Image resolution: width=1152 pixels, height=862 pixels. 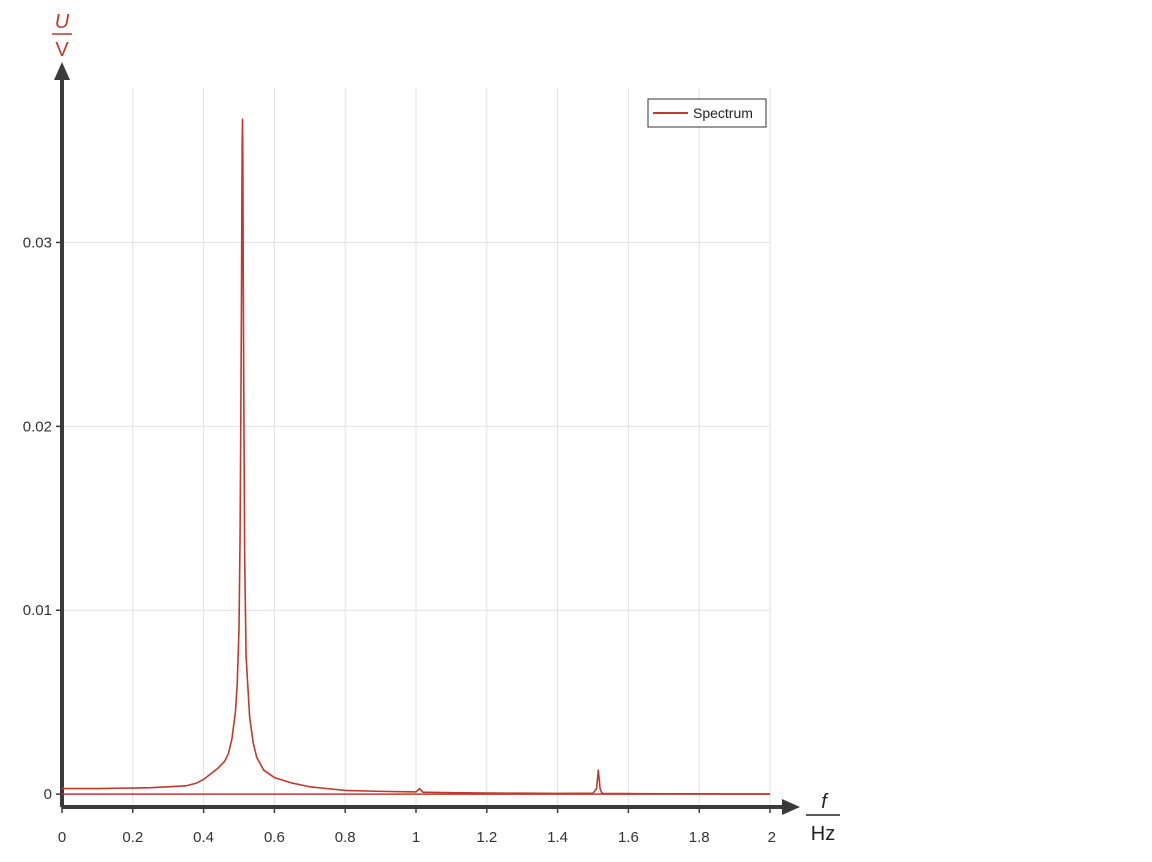 I want to click on x-tick-label: 1.8, so click(x=699, y=837).